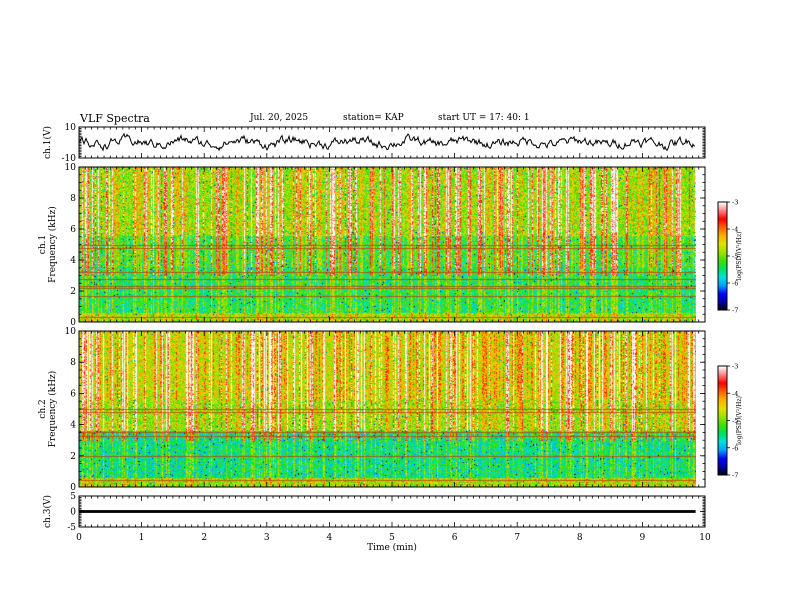 The height and width of the screenshot is (612, 792). I want to click on x-tick-label: 8, so click(580, 538).